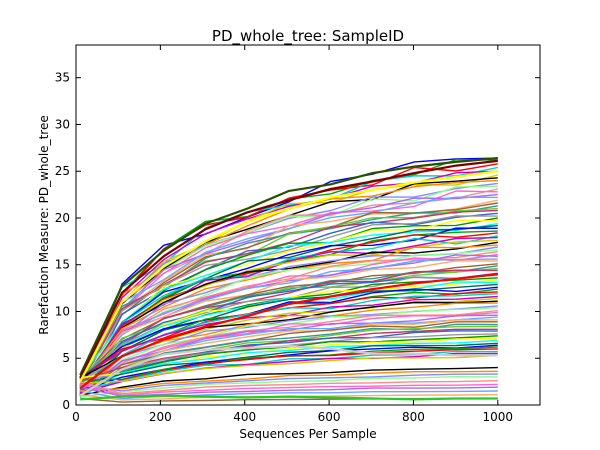 Image resolution: width=600 pixels, height=450 pixels. I want to click on x-tick-label: 400, so click(244, 417).